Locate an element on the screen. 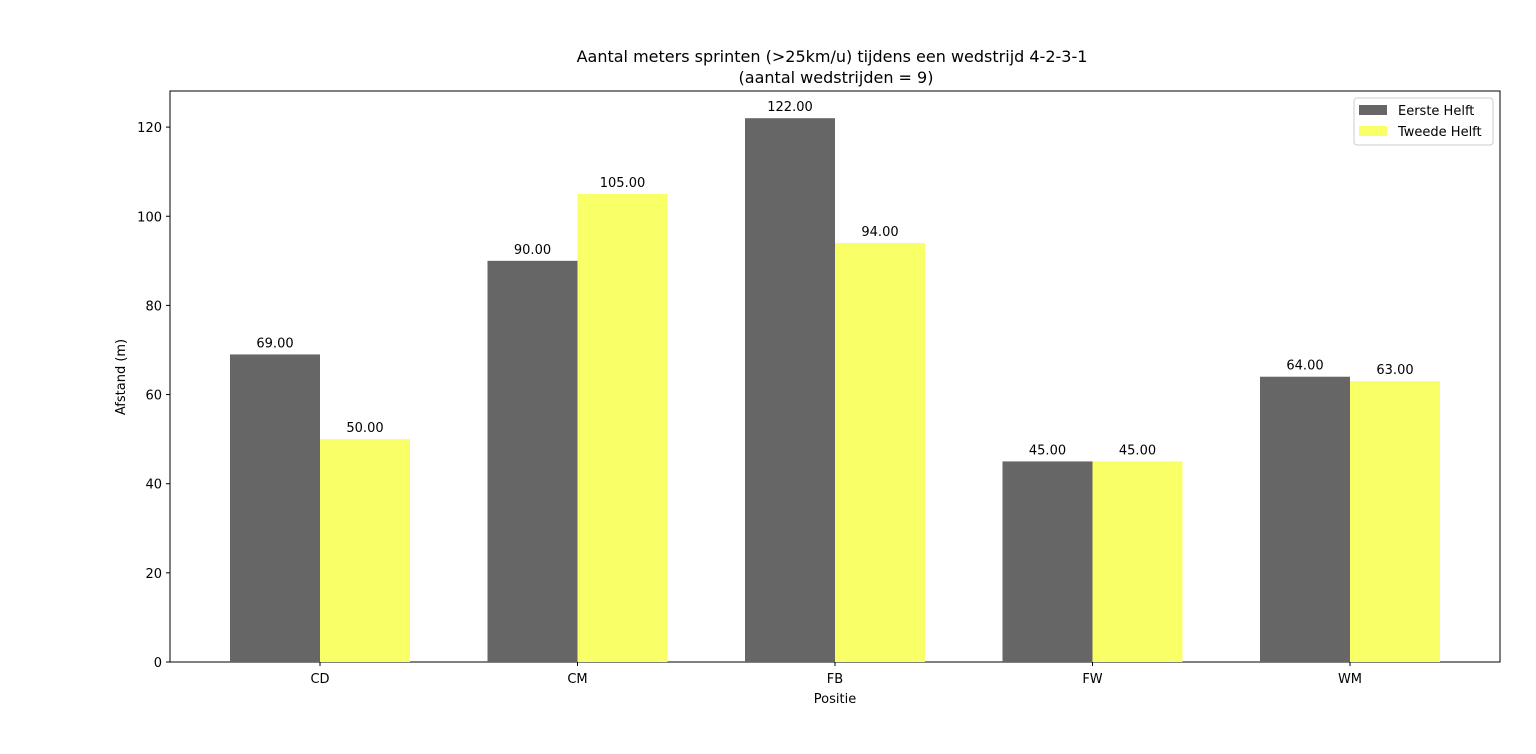 This screenshot has width=1536, height=754. y-tick-label: 20 is located at coordinates (153, 574).